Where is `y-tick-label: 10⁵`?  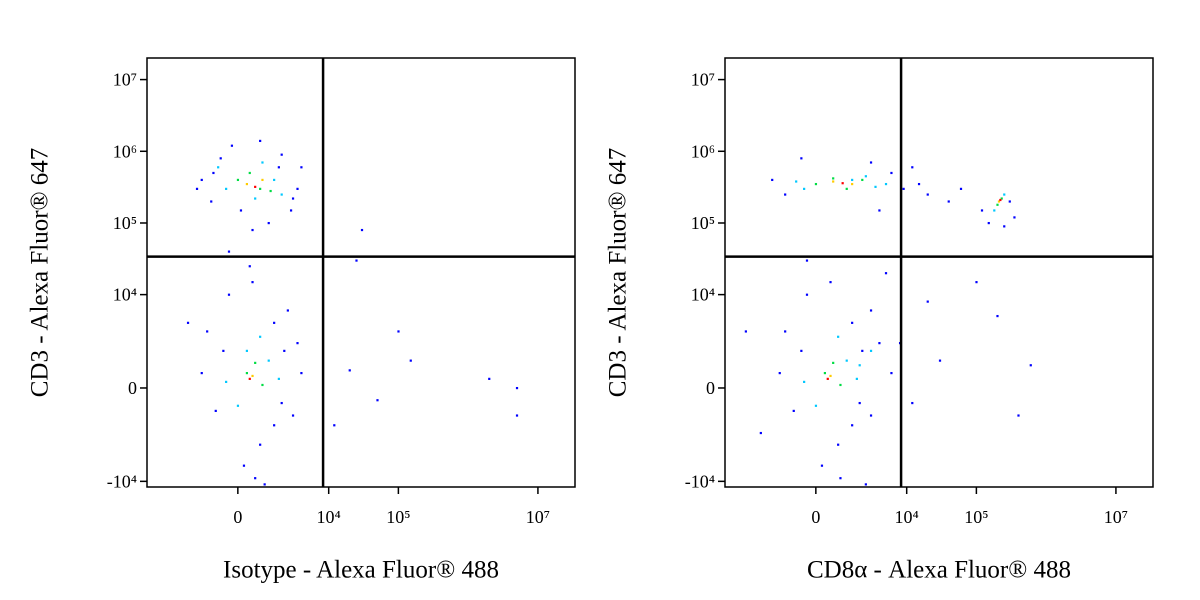
y-tick-label: 10⁵ is located at coordinates (703, 223).